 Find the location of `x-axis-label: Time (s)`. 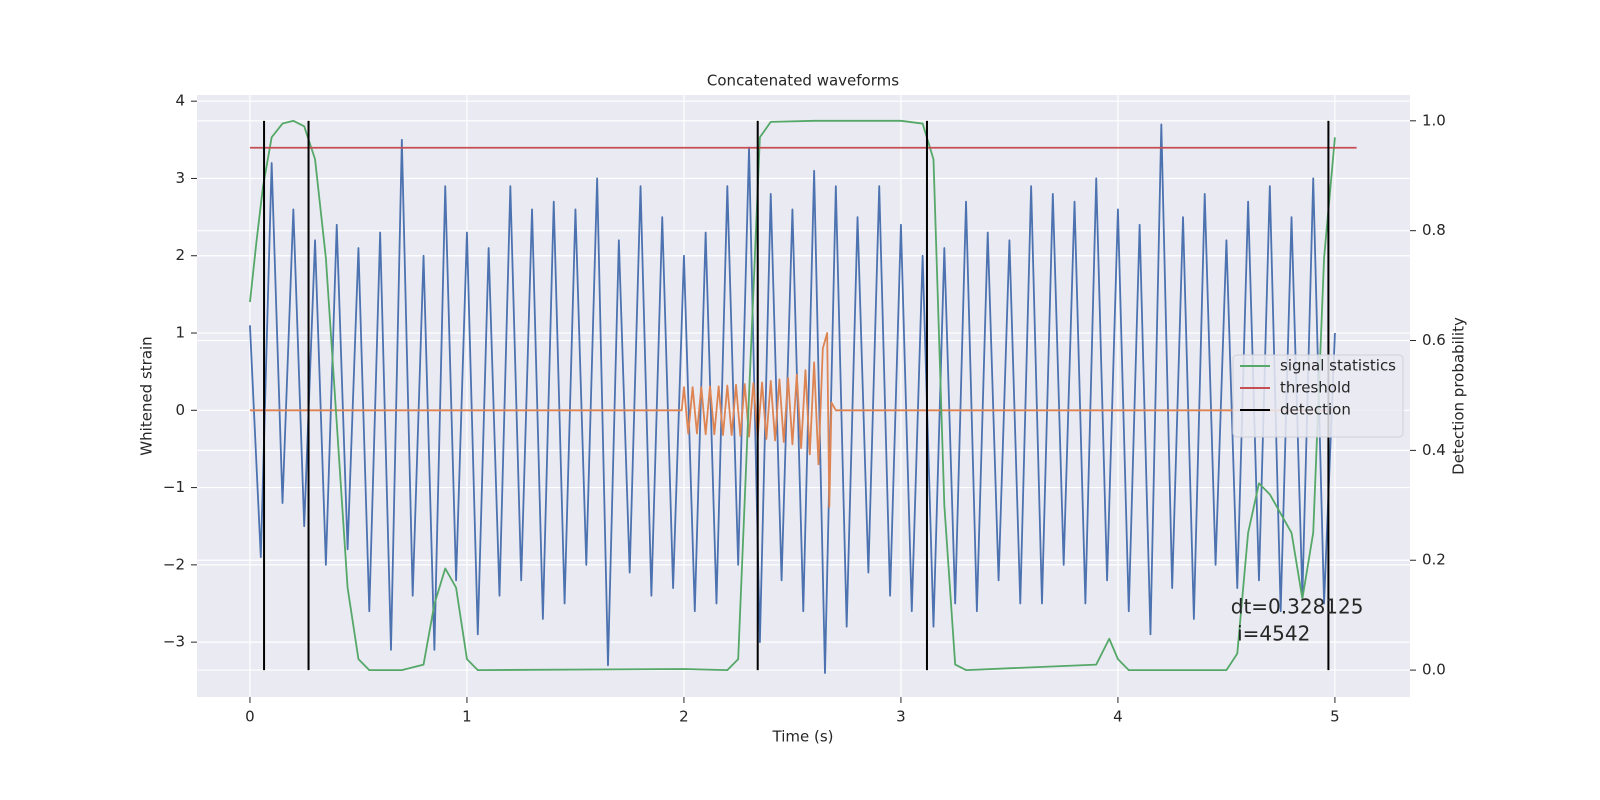

x-axis-label: Time (s) is located at coordinates (803, 737).